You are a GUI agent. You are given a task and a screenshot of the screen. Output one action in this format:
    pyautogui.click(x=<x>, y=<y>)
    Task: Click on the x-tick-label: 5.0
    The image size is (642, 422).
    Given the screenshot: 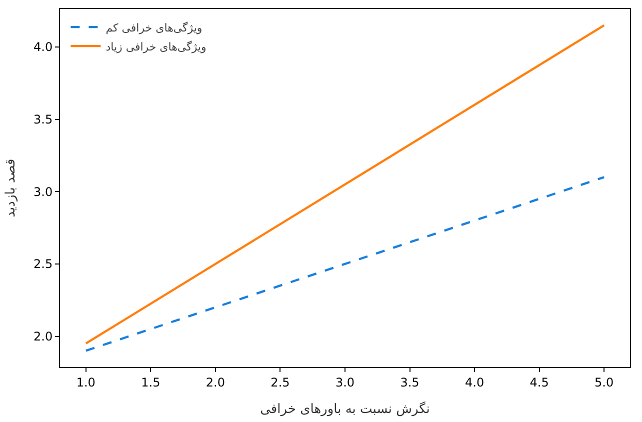 What is the action you would take?
    pyautogui.click(x=604, y=382)
    